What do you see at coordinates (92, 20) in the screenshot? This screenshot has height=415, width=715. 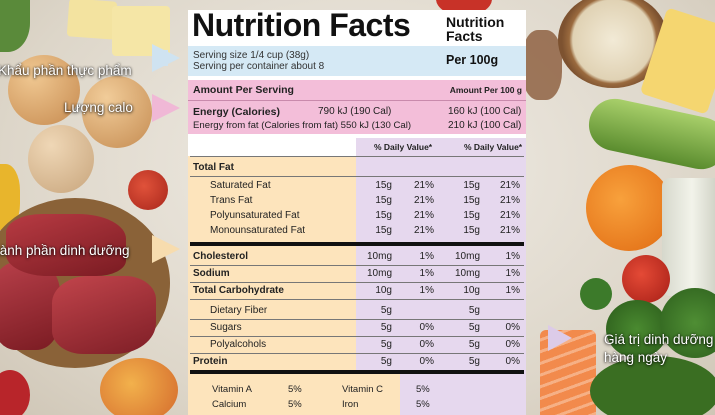 I see `cheese-image` at bounding box center [92, 20].